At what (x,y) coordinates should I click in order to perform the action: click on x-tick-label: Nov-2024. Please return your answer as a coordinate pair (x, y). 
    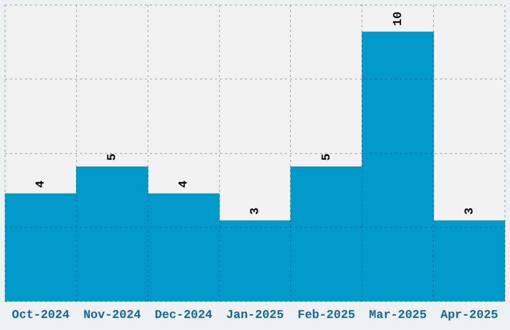
    Looking at the image, I should click on (112, 315).